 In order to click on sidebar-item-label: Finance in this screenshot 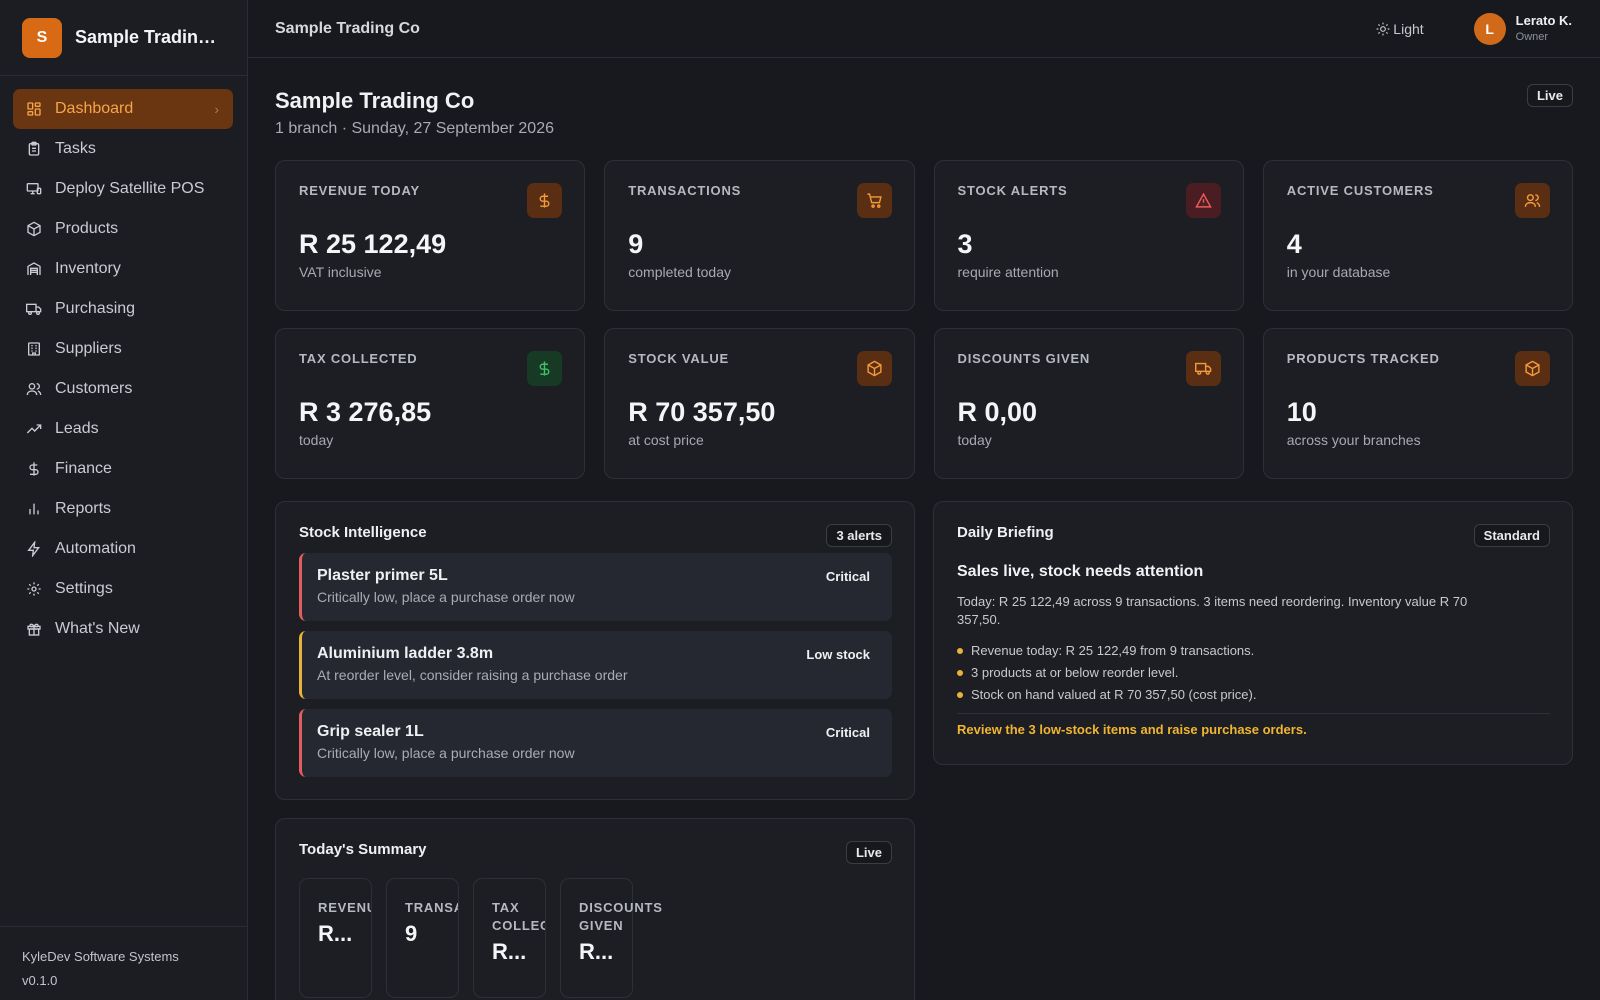, I will do `click(83, 468)`.